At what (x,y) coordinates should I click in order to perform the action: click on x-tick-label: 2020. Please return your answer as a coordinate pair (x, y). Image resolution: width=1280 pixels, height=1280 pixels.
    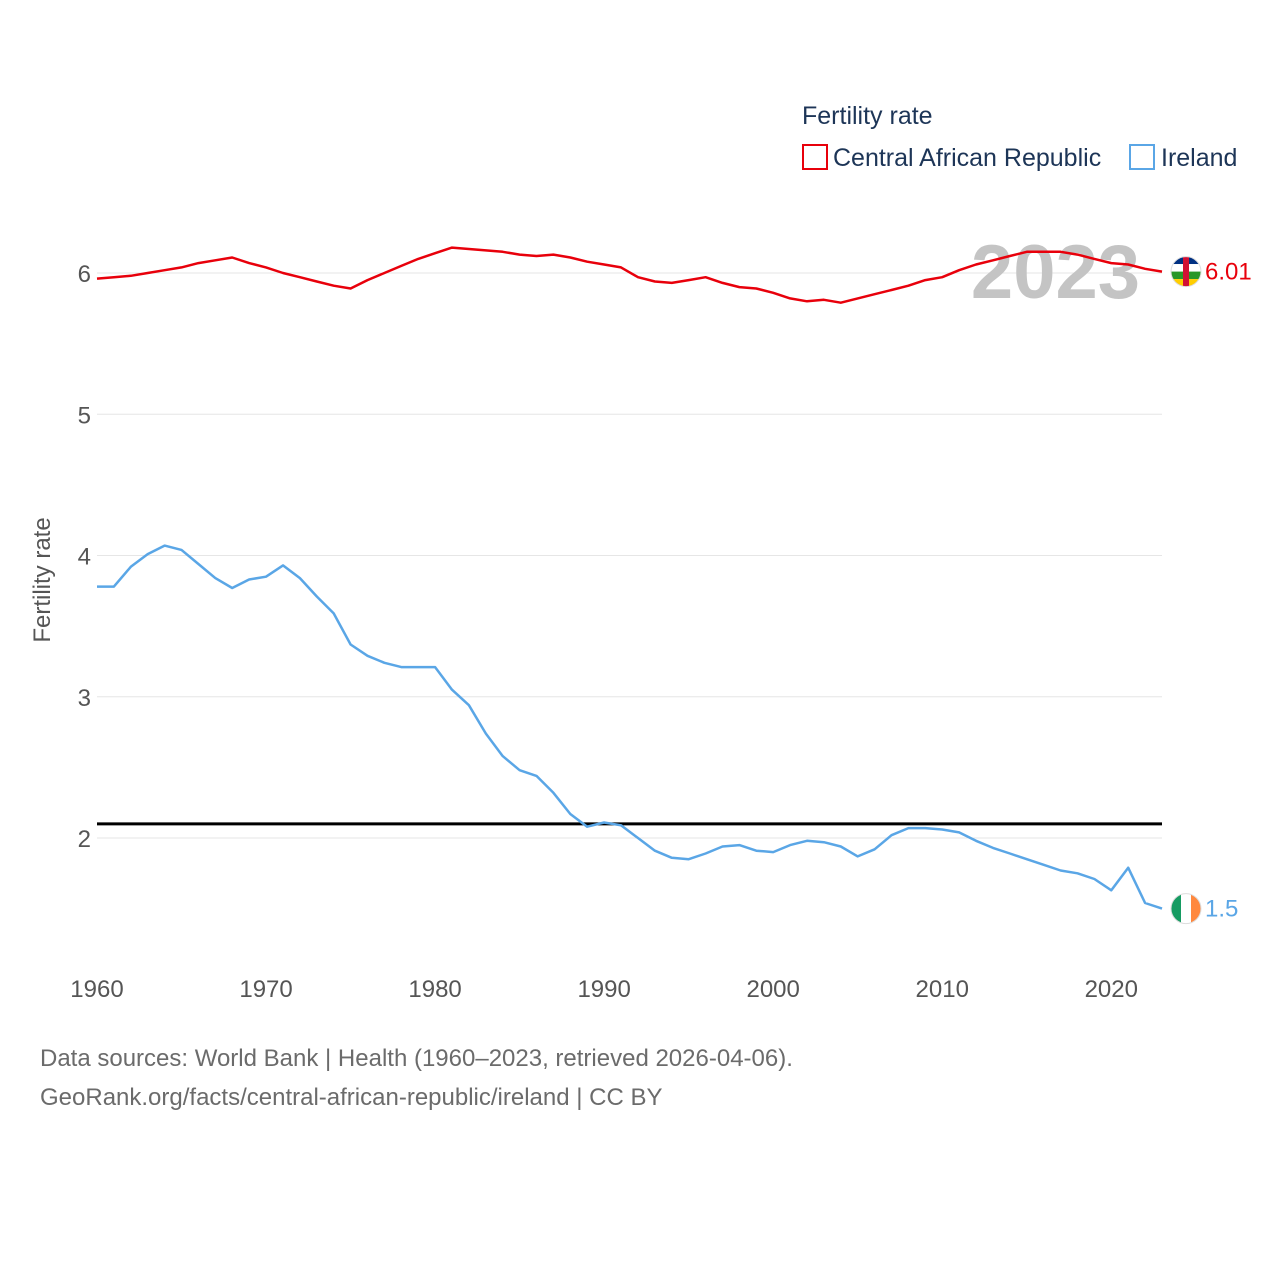
    Looking at the image, I should click on (1111, 989).